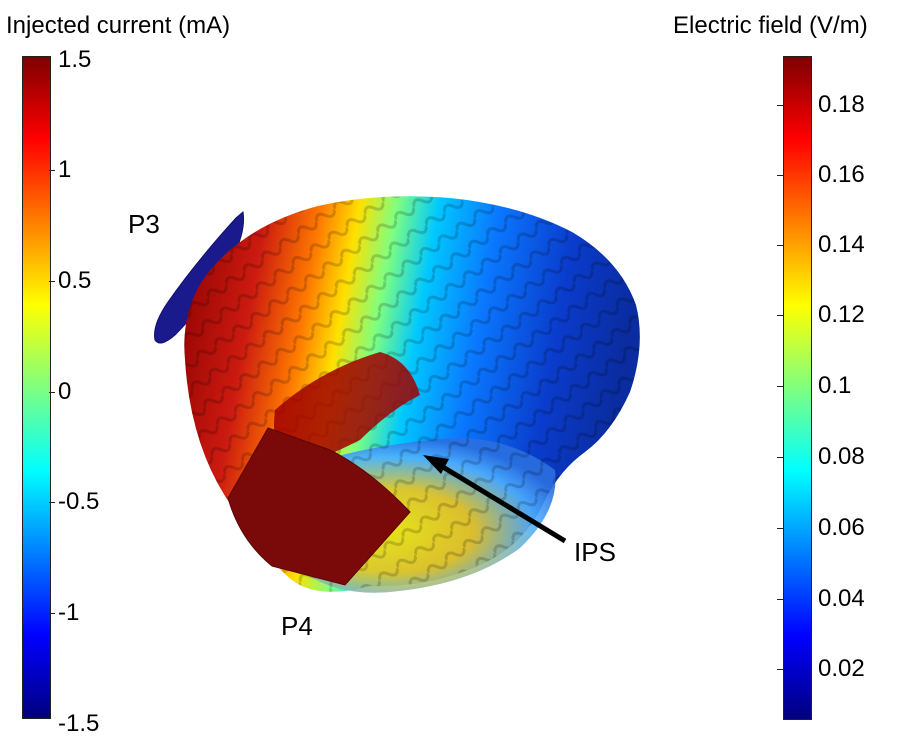 This screenshot has width=922, height=739. What do you see at coordinates (841, 527) in the screenshot?
I see `right-tick-label: 0.06` at bounding box center [841, 527].